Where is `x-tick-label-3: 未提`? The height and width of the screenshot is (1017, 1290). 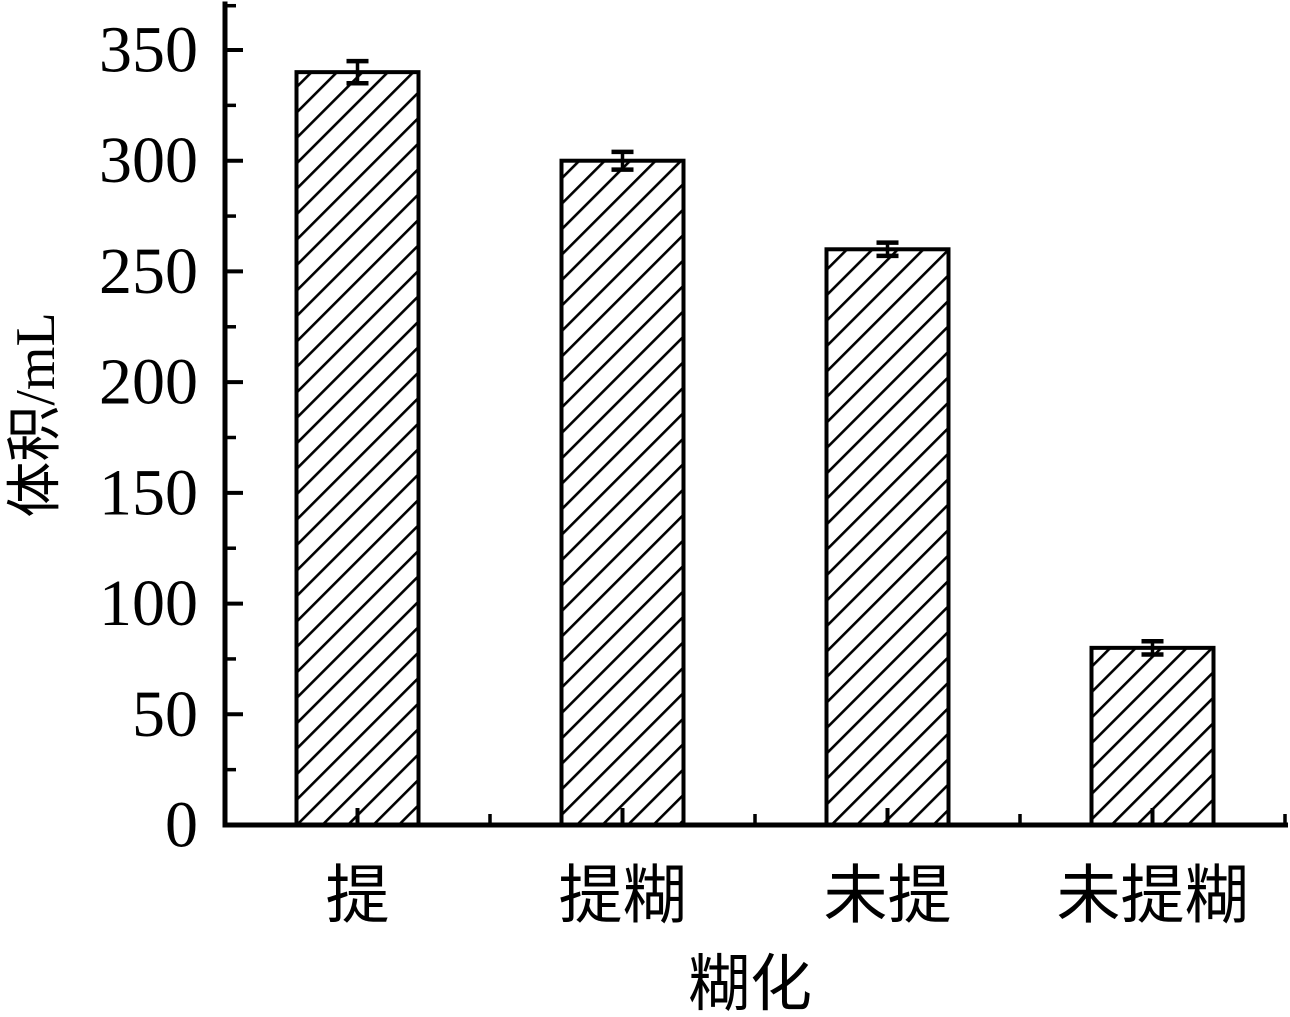 x-tick-label-3: 未提 is located at coordinates (888, 896).